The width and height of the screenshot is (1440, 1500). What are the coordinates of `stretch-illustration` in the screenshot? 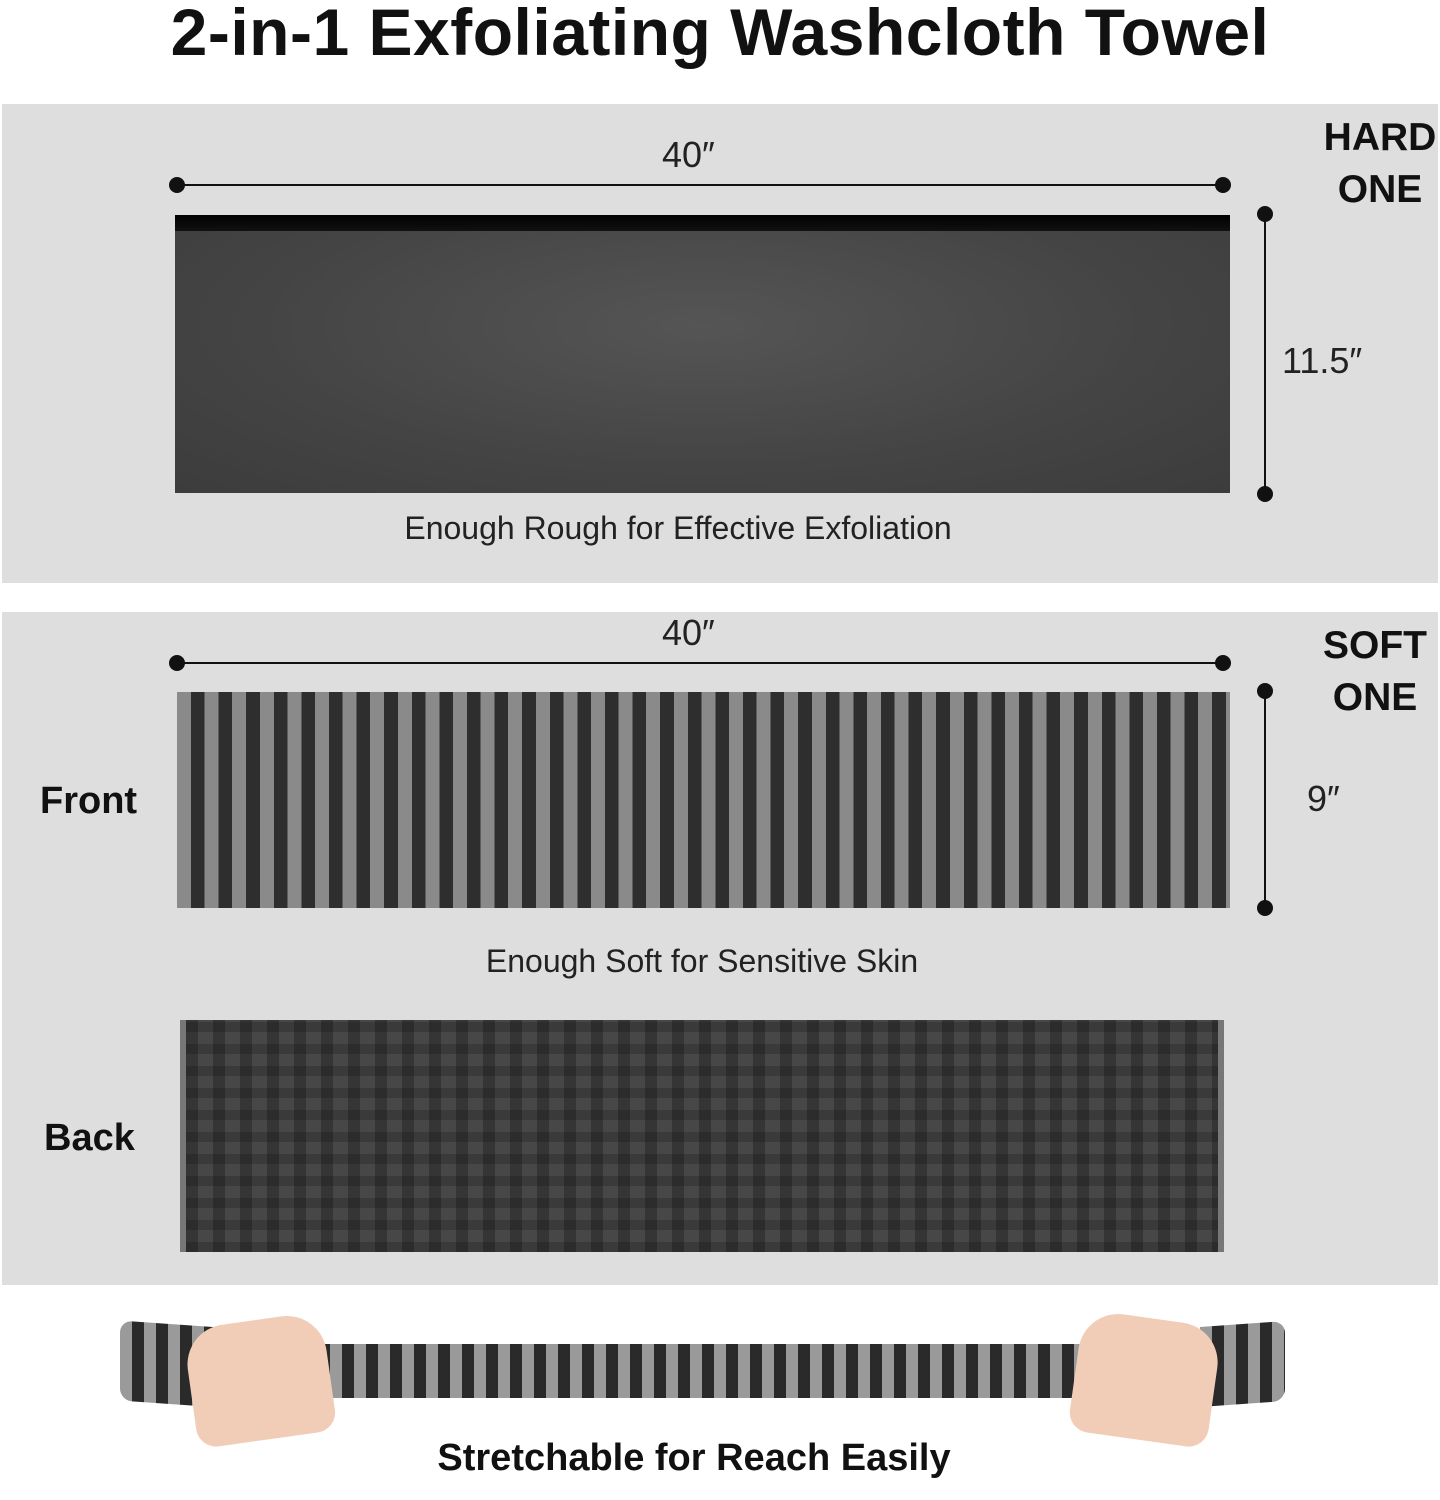 It's located at (720, 1375).